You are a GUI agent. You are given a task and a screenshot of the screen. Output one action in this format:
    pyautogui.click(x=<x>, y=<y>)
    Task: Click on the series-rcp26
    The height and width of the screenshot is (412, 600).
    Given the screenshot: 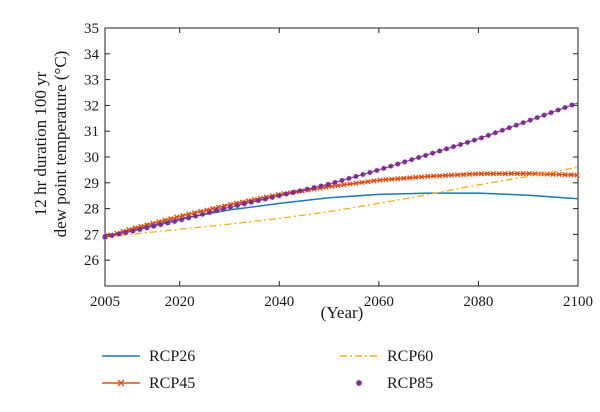 What is the action you would take?
    pyautogui.click(x=341, y=215)
    